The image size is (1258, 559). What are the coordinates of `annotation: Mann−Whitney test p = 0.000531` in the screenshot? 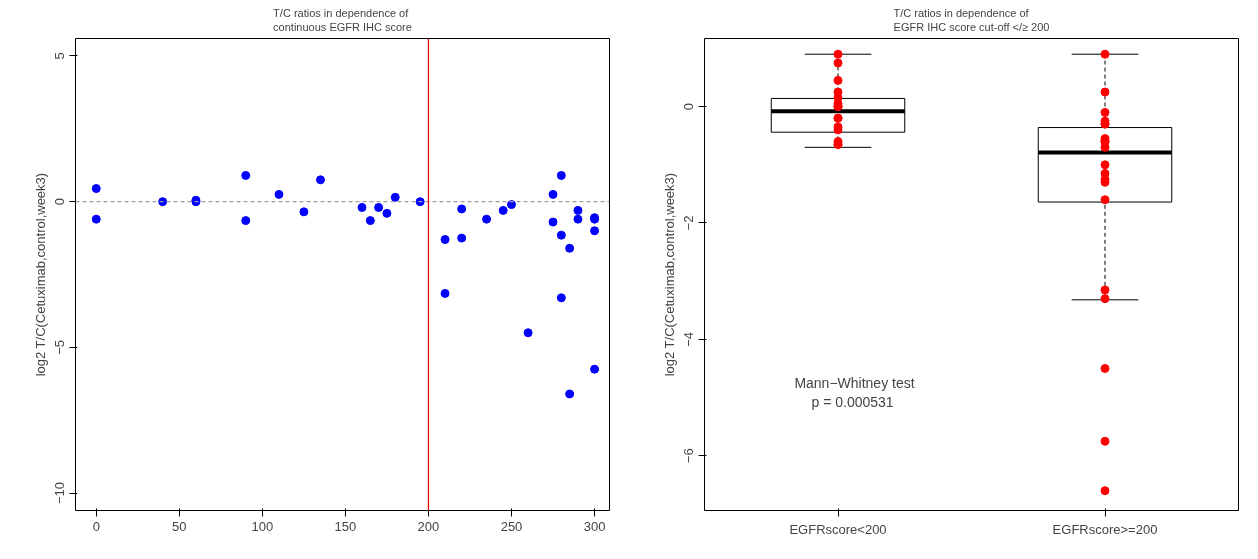 It's located at (854, 392).